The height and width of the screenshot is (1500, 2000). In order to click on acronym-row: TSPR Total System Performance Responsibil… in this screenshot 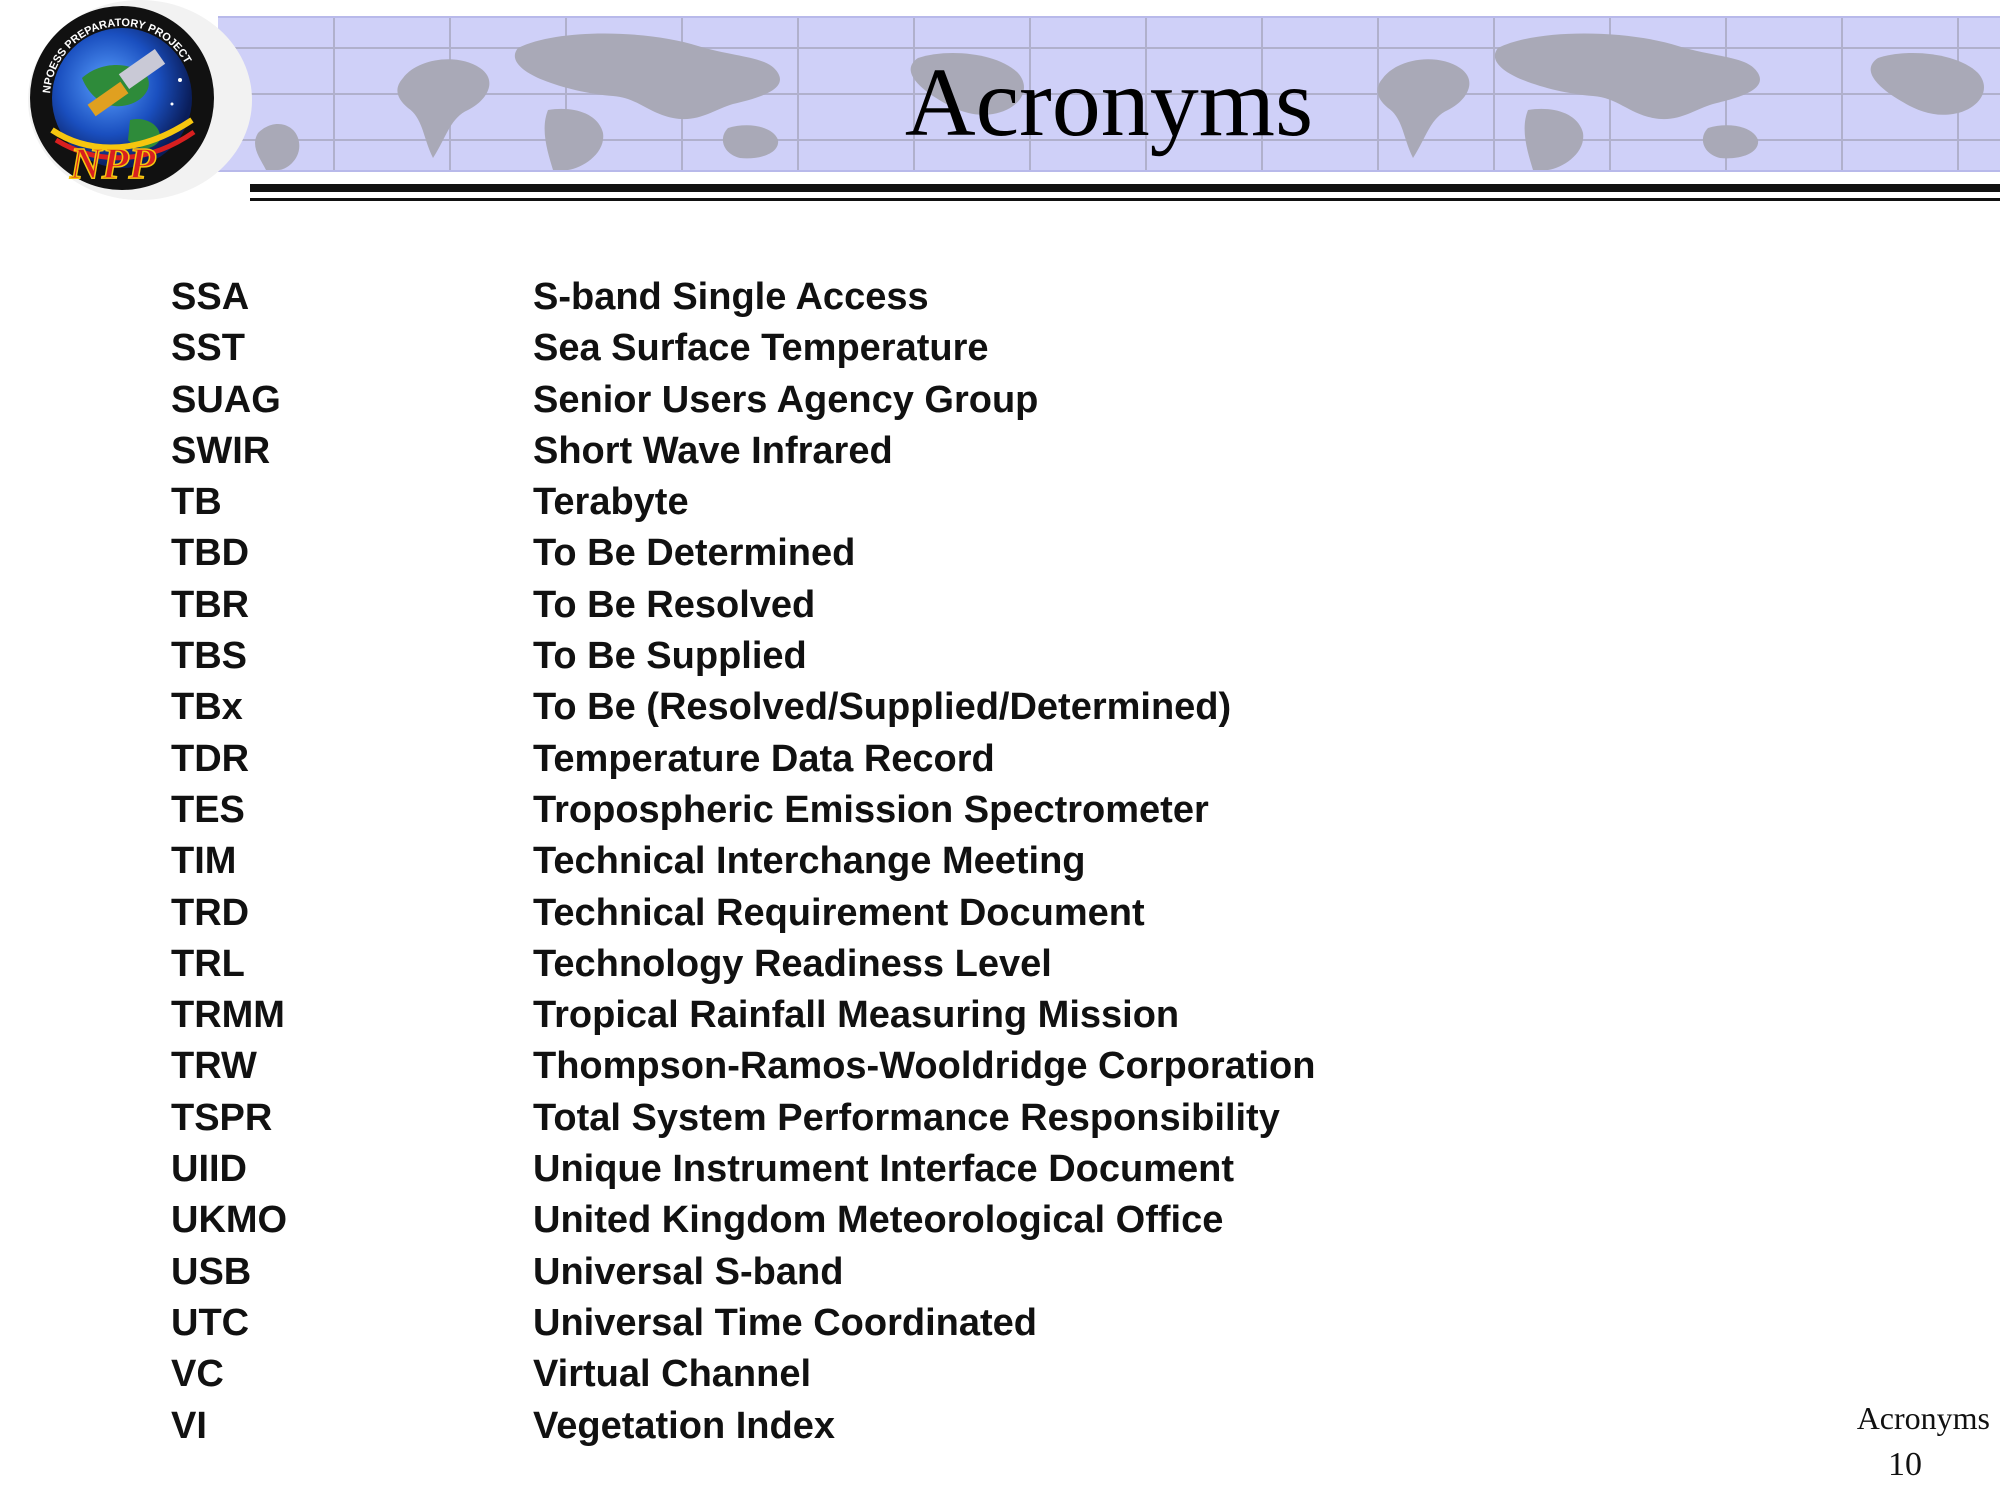, I will do `click(921, 1116)`.